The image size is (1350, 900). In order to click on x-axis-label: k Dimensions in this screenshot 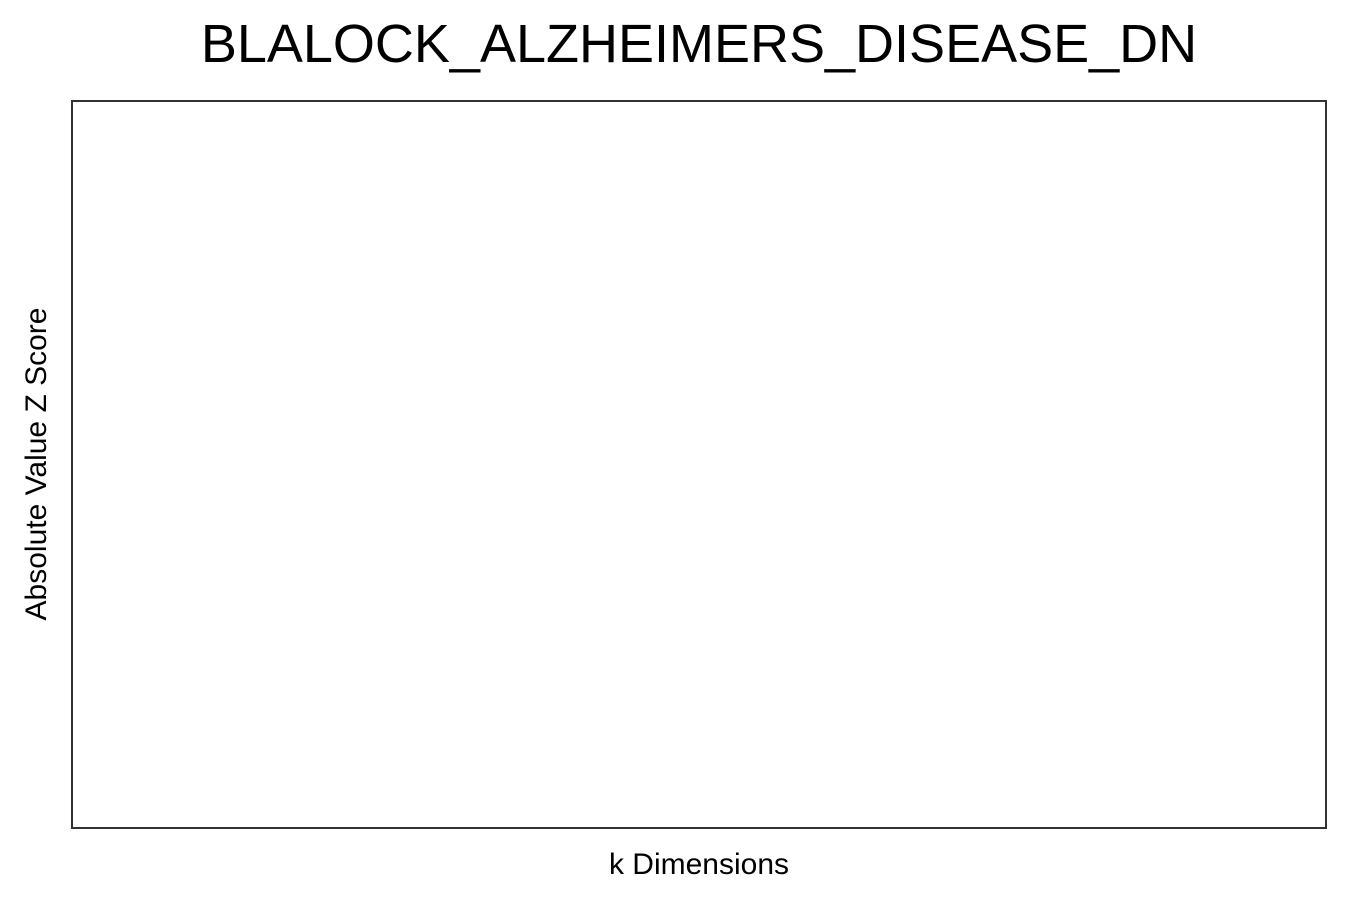, I will do `click(699, 864)`.